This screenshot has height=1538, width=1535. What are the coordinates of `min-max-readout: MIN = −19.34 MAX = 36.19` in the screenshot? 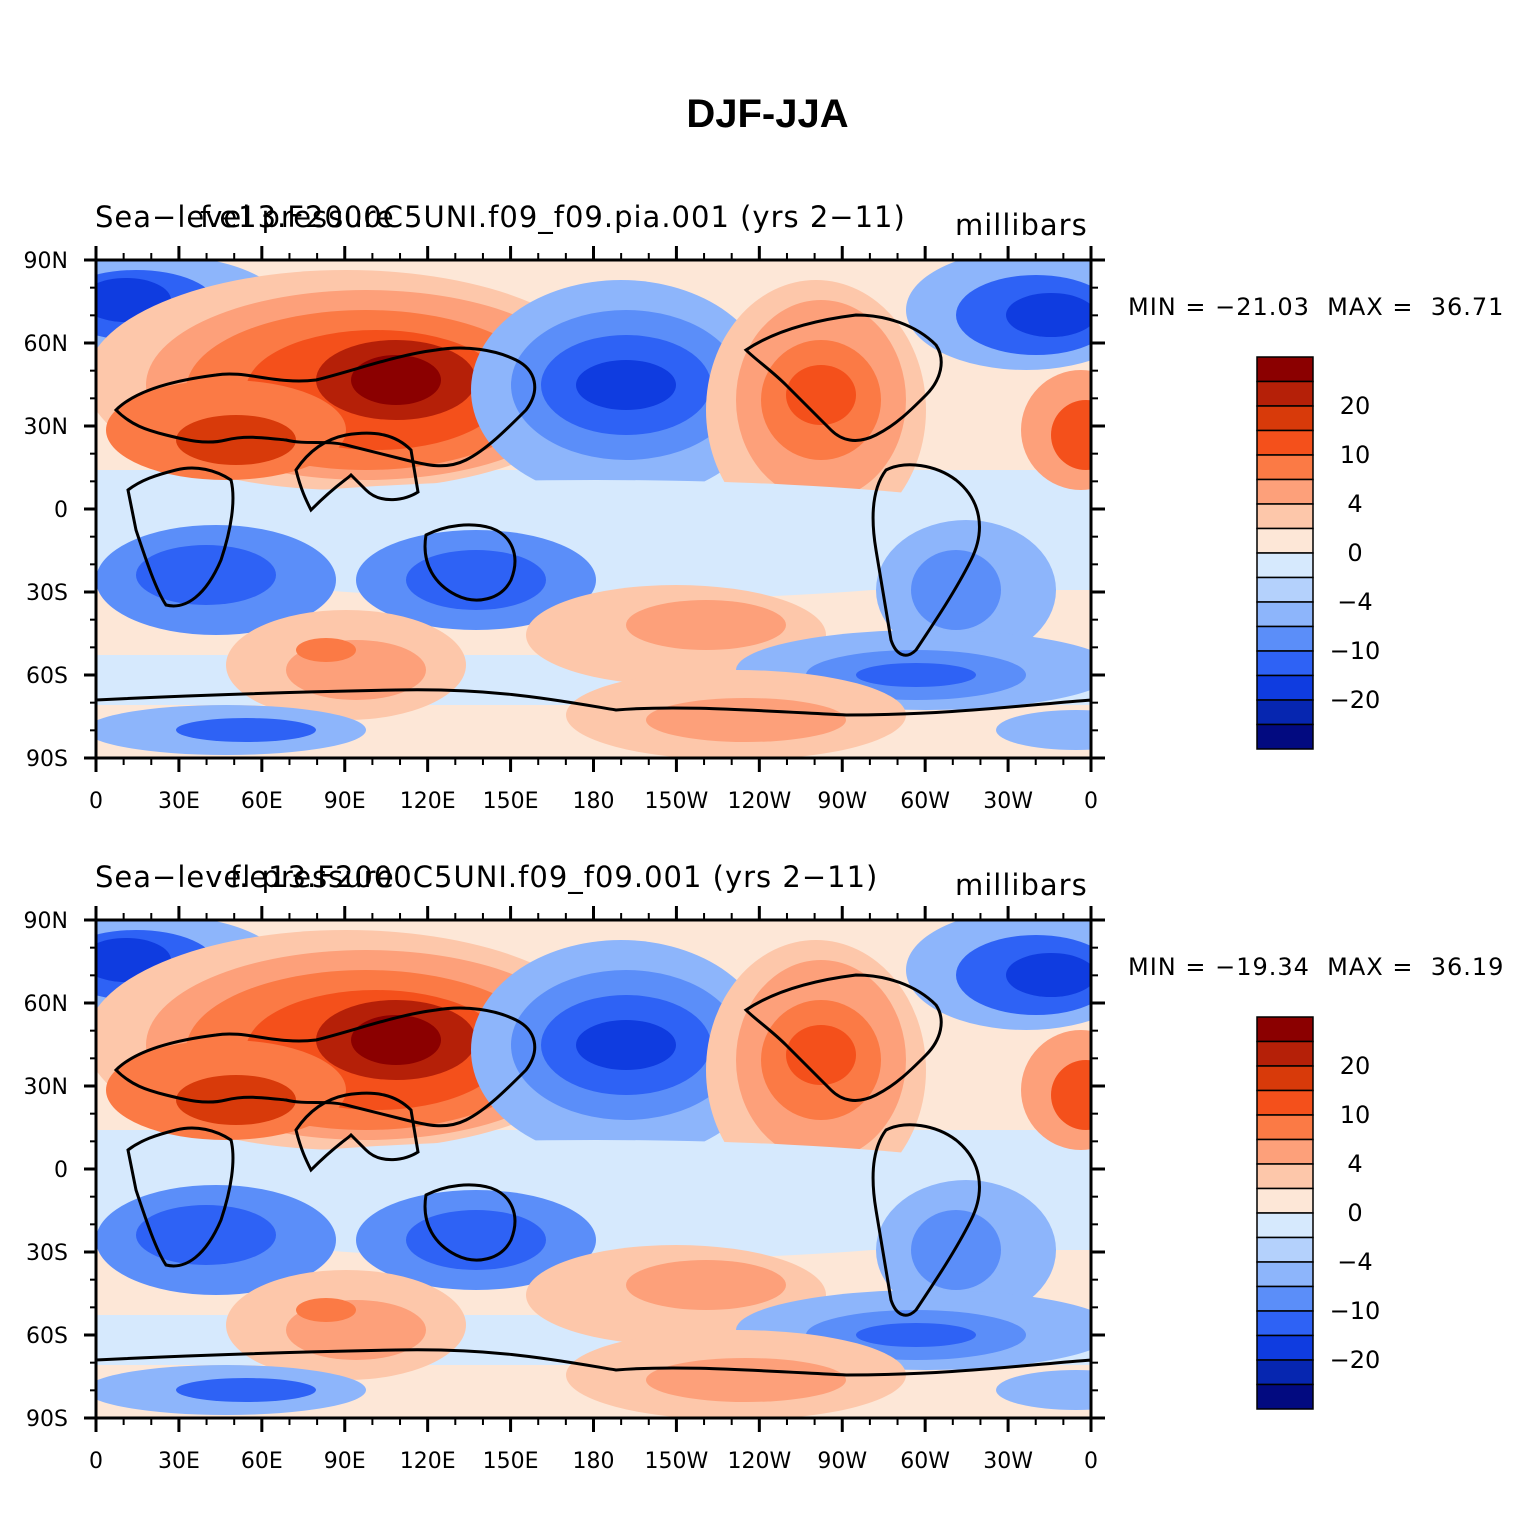 It's located at (1316, 967).